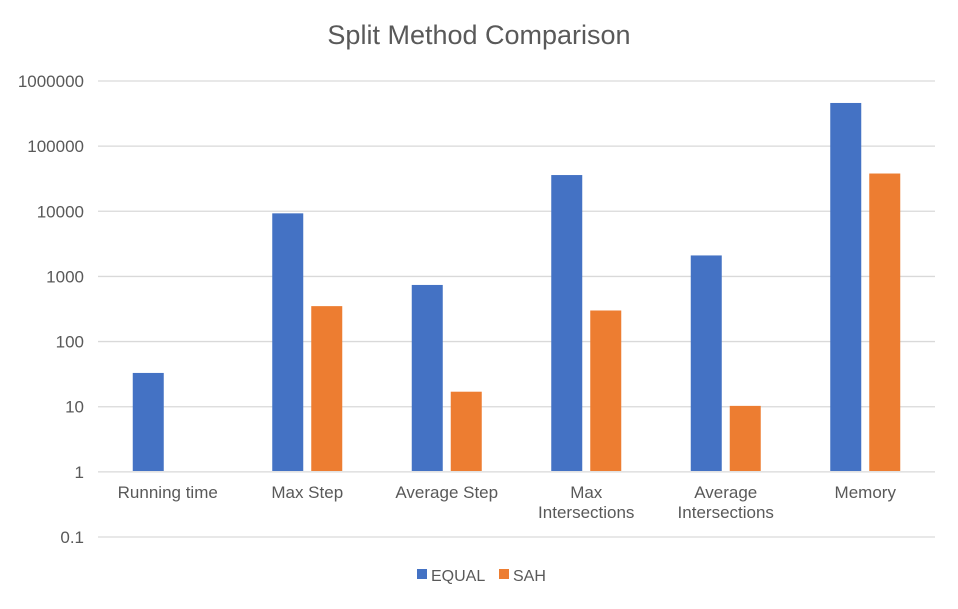  Describe the element at coordinates (51, 309) in the screenshot. I see `y-axis-tick-labels: 0.1 1 10 100 1000 10000 100000 1000000` at that location.